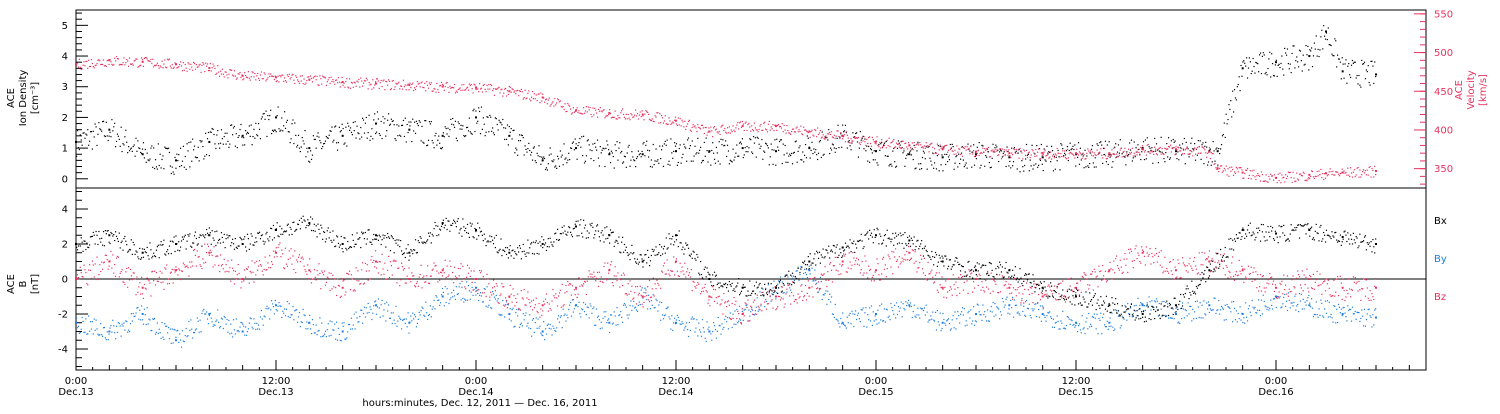 The width and height of the screenshot is (1500, 414). What do you see at coordinates (1459, 90) in the screenshot?
I see `top-right-axis-label-line1: ACE` at bounding box center [1459, 90].